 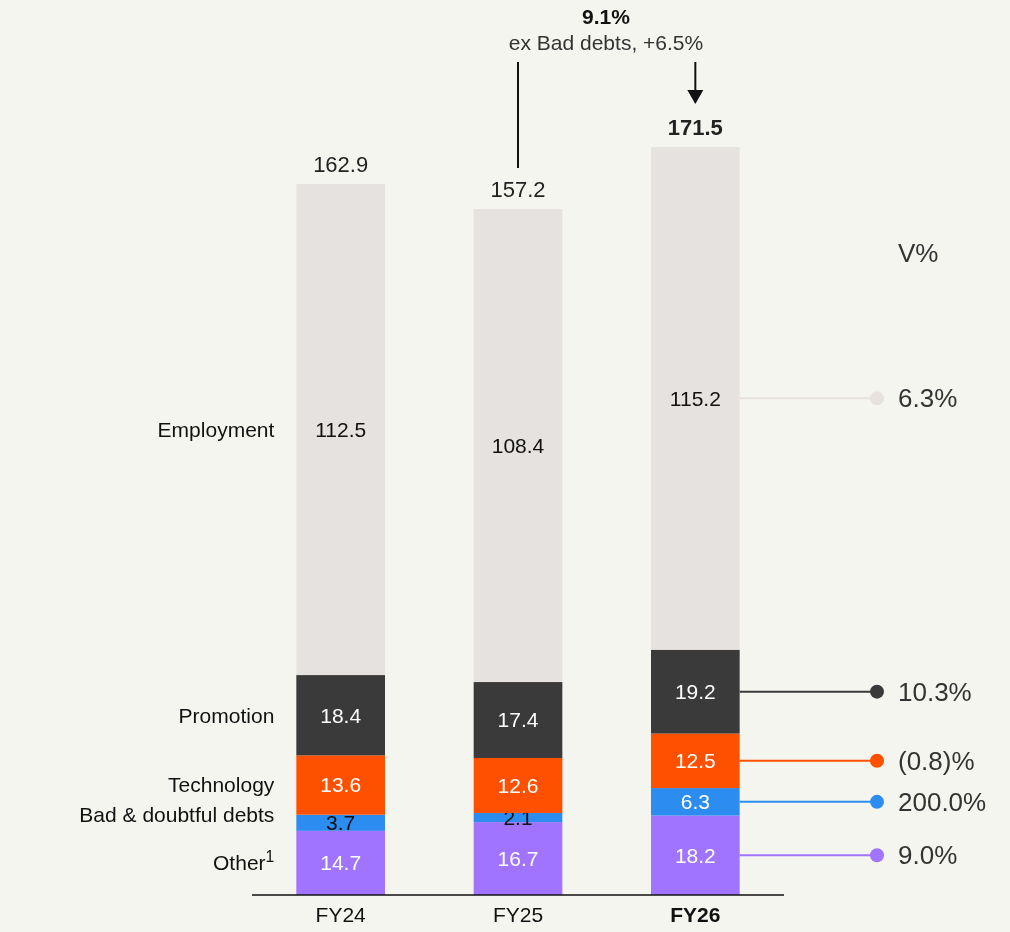 I want to click on x-tick-label: FY24, so click(x=341, y=914).